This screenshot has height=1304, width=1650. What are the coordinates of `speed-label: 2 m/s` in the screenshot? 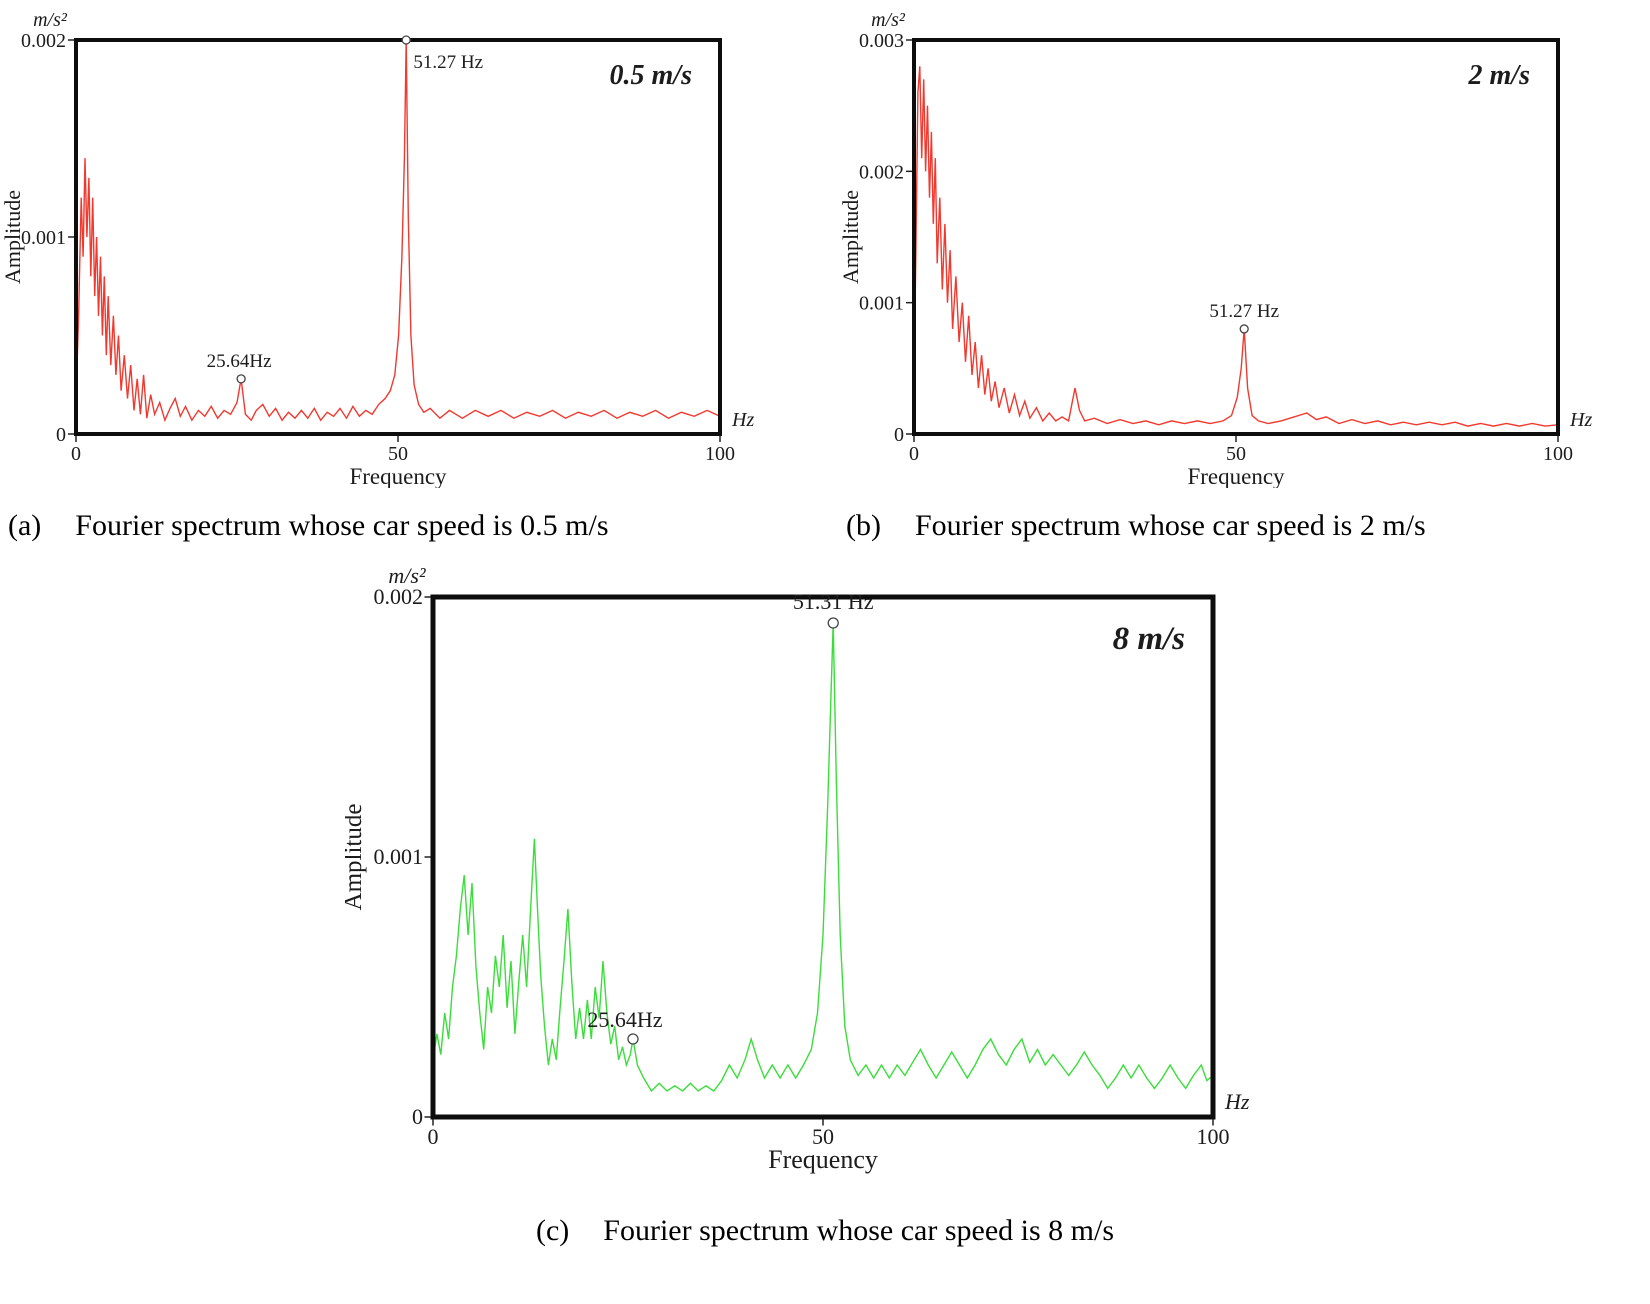 It's located at (1499, 75).